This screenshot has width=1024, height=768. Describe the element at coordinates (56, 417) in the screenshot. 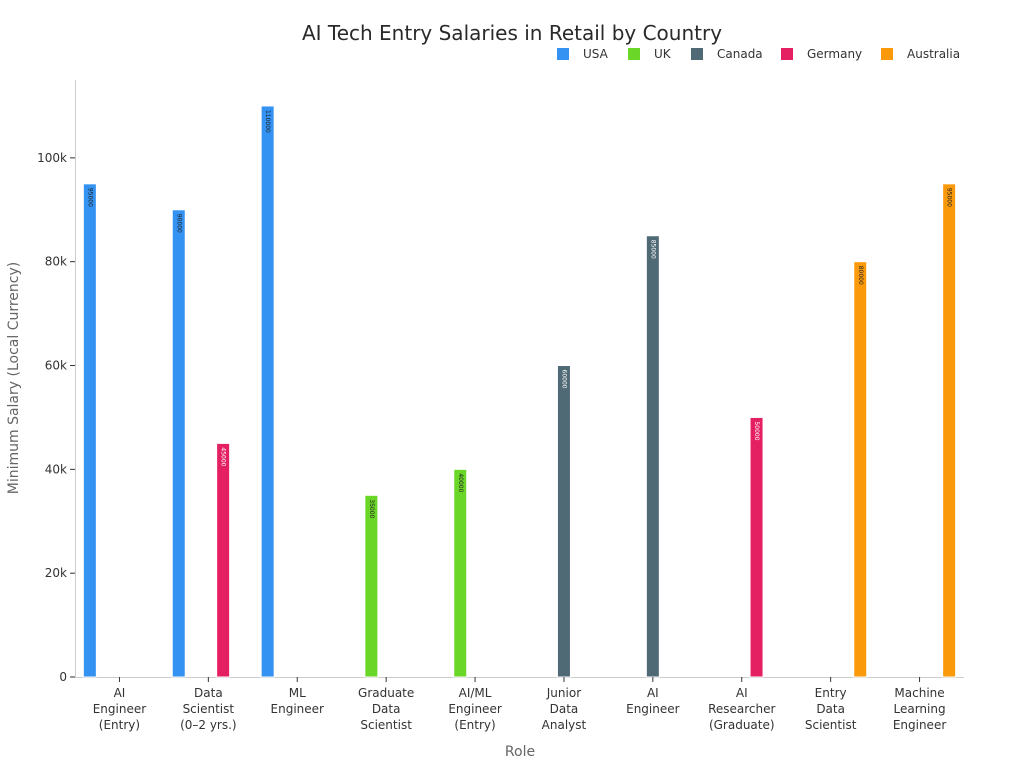

I see `y-ticks: 0 20k 40k 60k 80k 100k` at that location.